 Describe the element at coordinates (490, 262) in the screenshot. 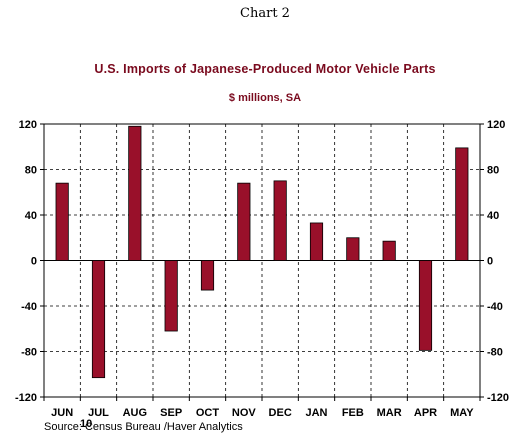

I see `y-tick-label-right: 0` at that location.